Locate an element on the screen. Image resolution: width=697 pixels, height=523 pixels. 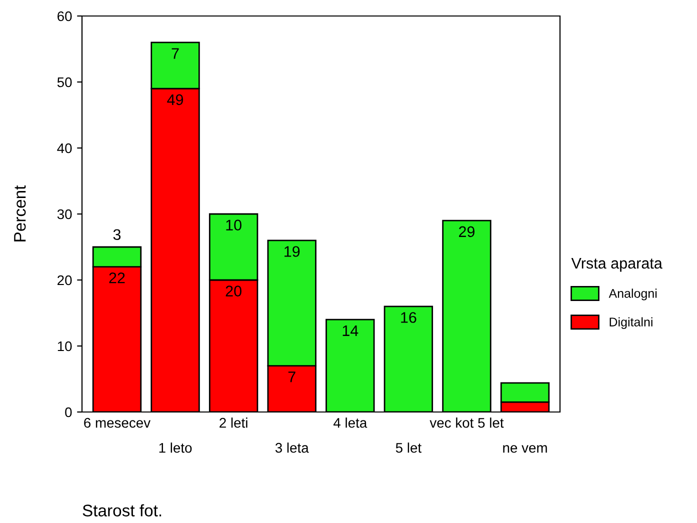
y-tick-label: 50 is located at coordinates (64, 82).